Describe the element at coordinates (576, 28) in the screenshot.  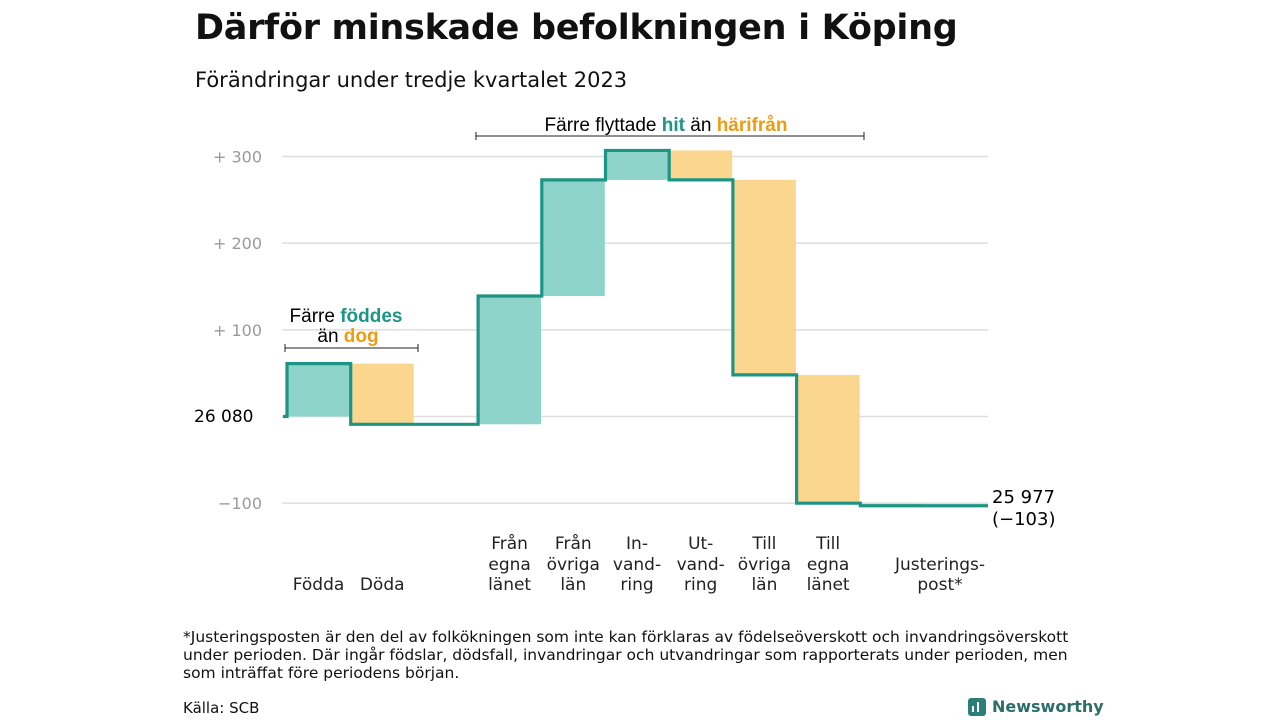
I see `chart-title: Därför minskade befolkningen i Köping` at that location.